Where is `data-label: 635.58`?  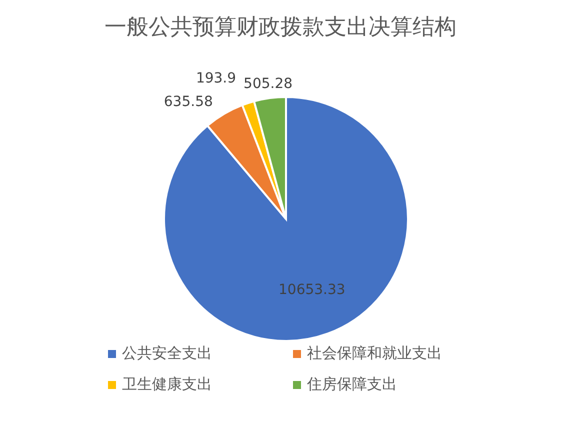 data-label: 635.58 is located at coordinates (188, 102).